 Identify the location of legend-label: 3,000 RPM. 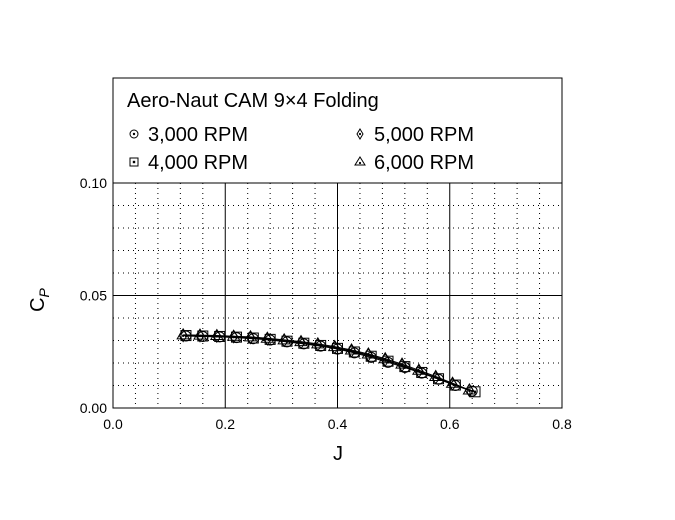
(198, 135).